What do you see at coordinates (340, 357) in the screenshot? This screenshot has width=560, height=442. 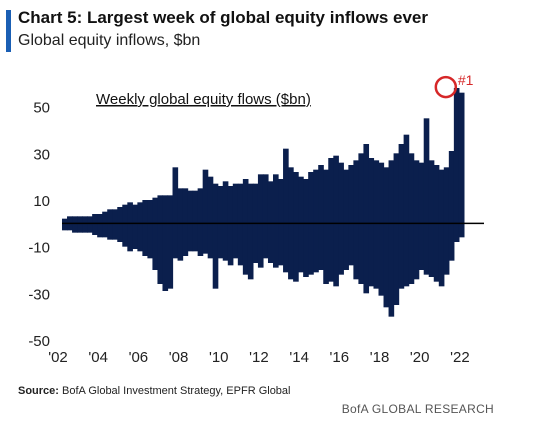 I see `x-tick-label: '16` at bounding box center [340, 357].